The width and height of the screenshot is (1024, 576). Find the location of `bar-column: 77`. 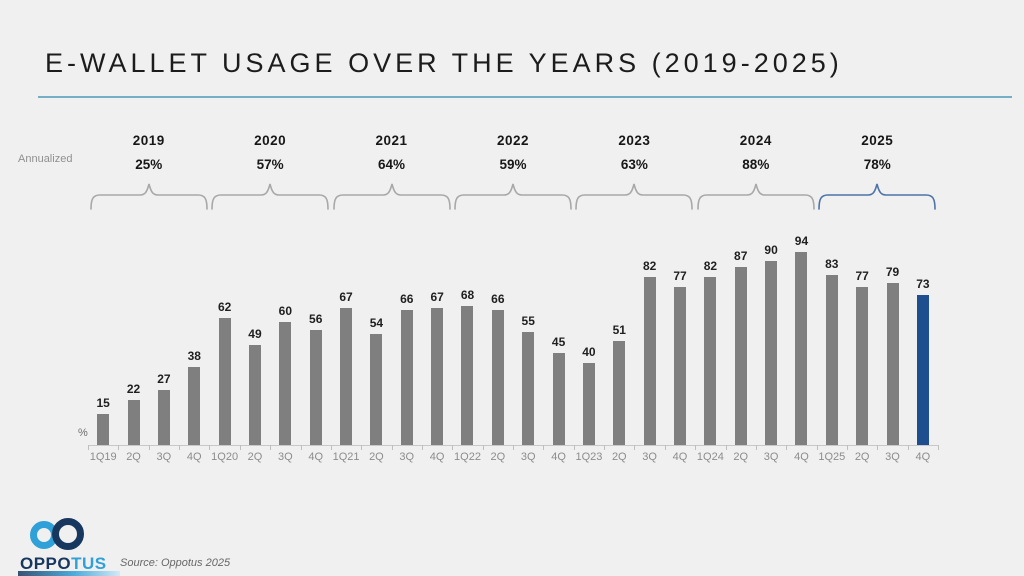

bar-column: 77 is located at coordinates (680, 337).